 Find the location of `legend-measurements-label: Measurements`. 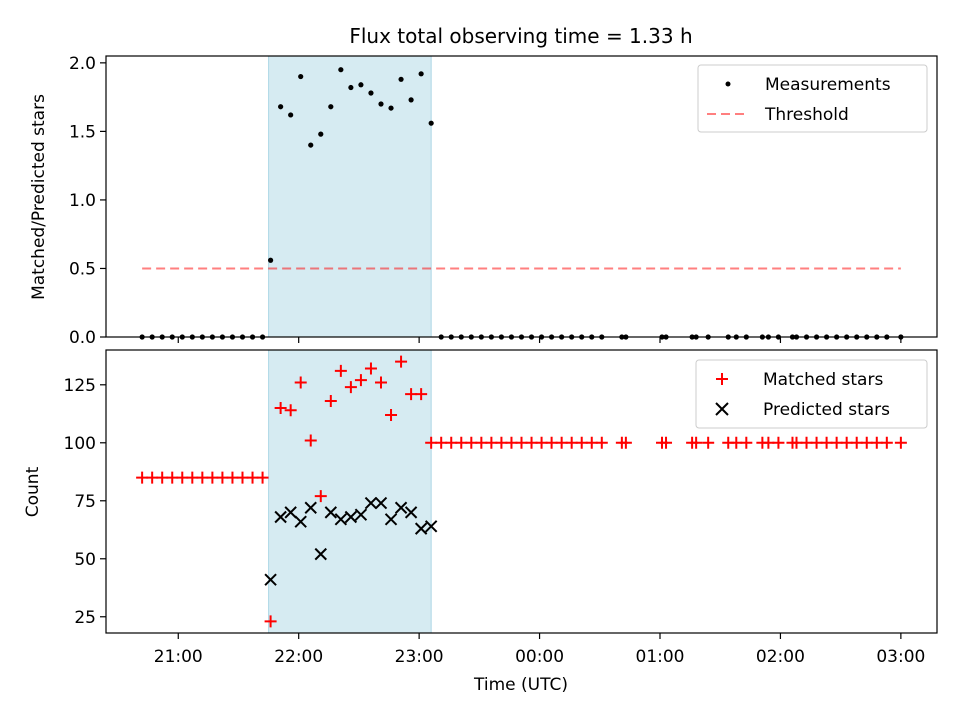

legend-measurements-label: Measurements is located at coordinates (828, 85).